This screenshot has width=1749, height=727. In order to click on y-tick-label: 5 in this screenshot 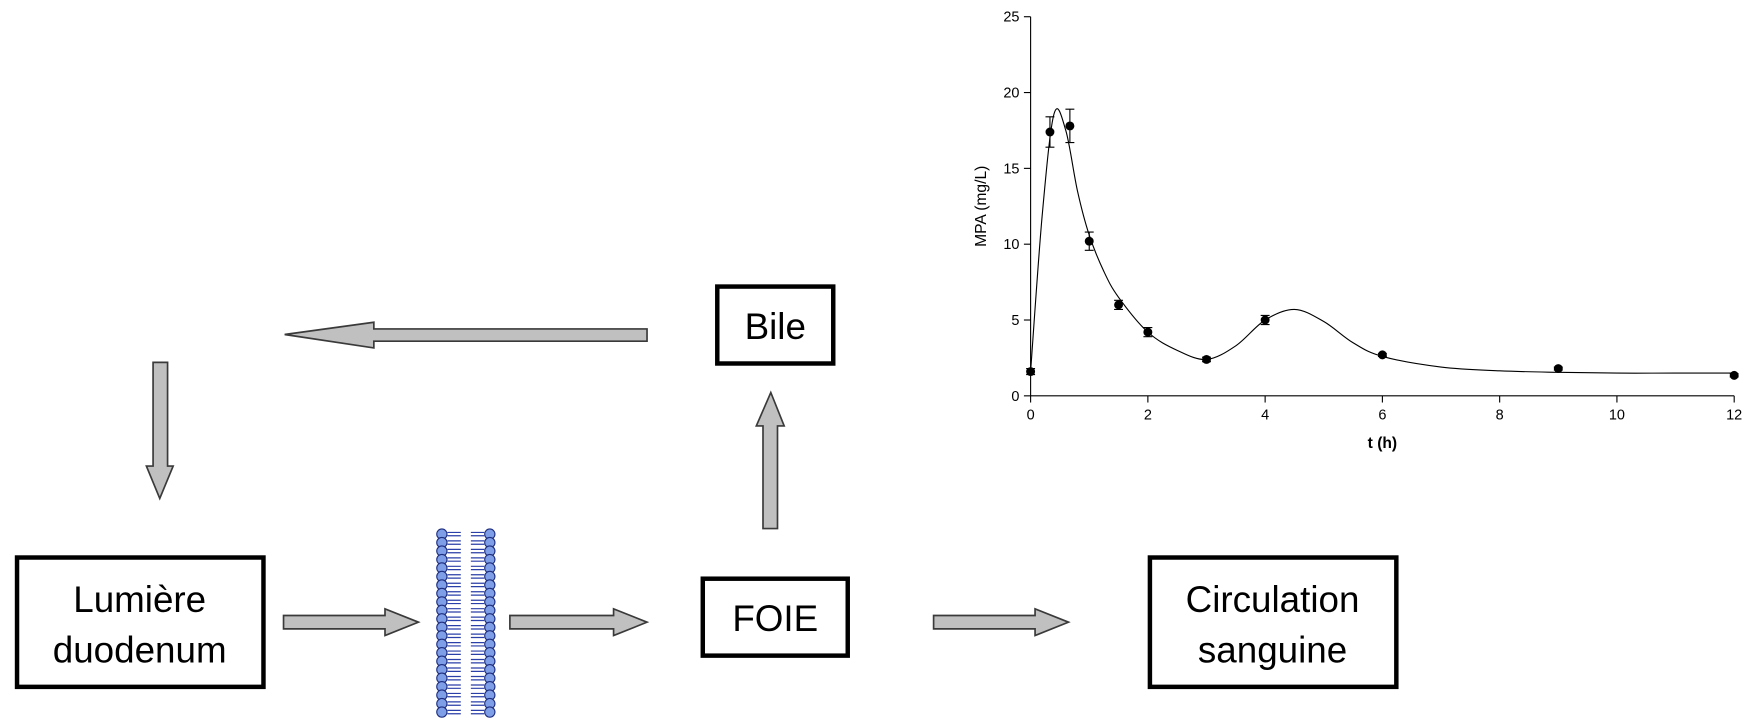, I will do `click(1015, 321)`.